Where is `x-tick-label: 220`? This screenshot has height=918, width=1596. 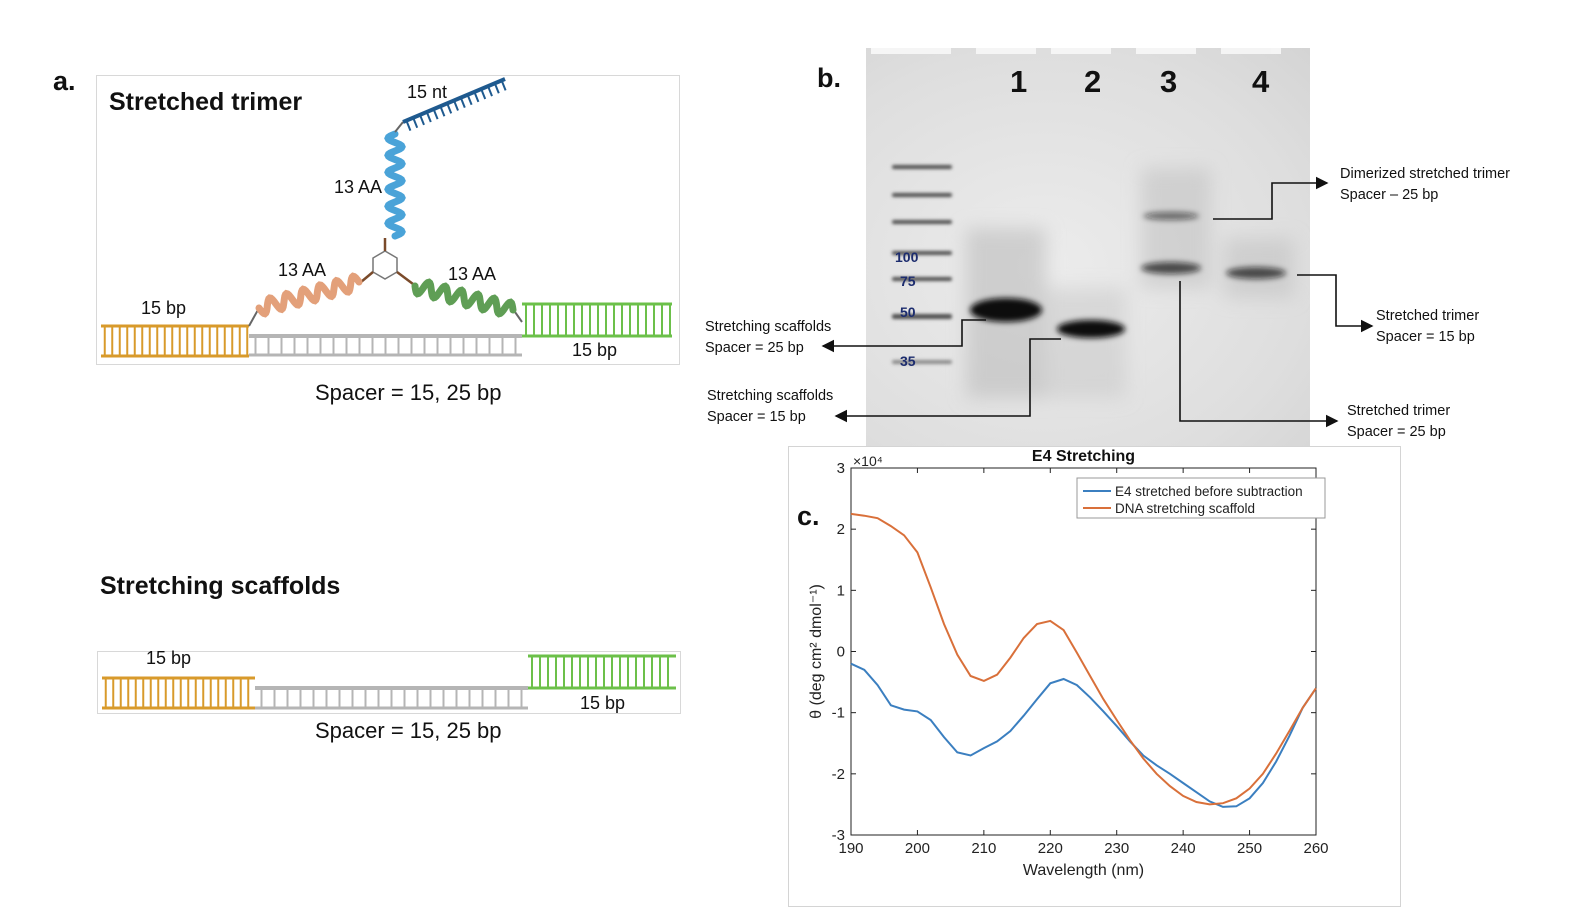 x-tick-label: 220 is located at coordinates (1050, 848).